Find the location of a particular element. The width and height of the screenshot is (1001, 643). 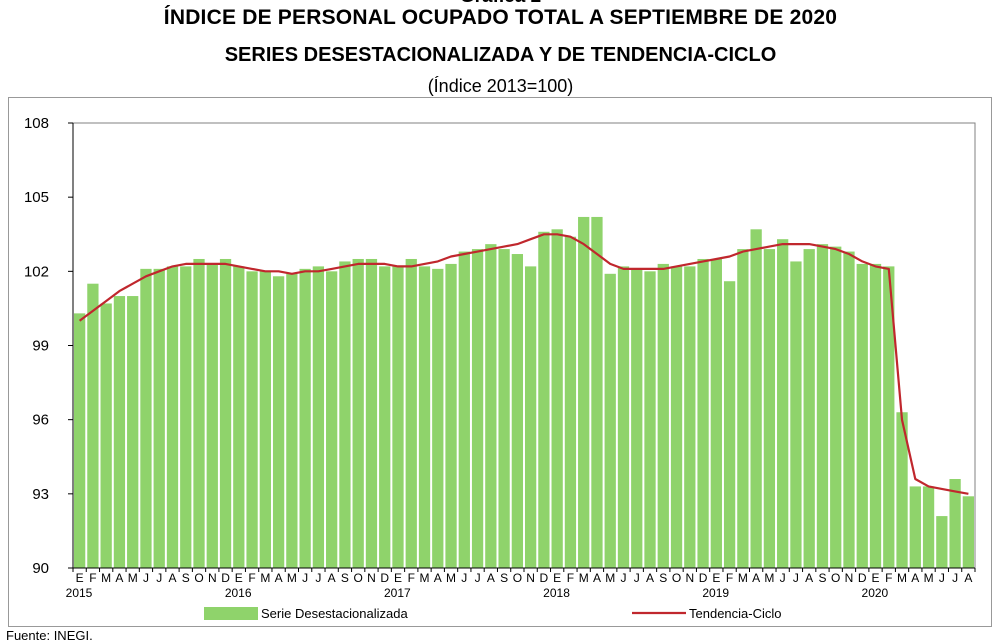

chart-unit: (Índice 2013=100) is located at coordinates (500, 86).